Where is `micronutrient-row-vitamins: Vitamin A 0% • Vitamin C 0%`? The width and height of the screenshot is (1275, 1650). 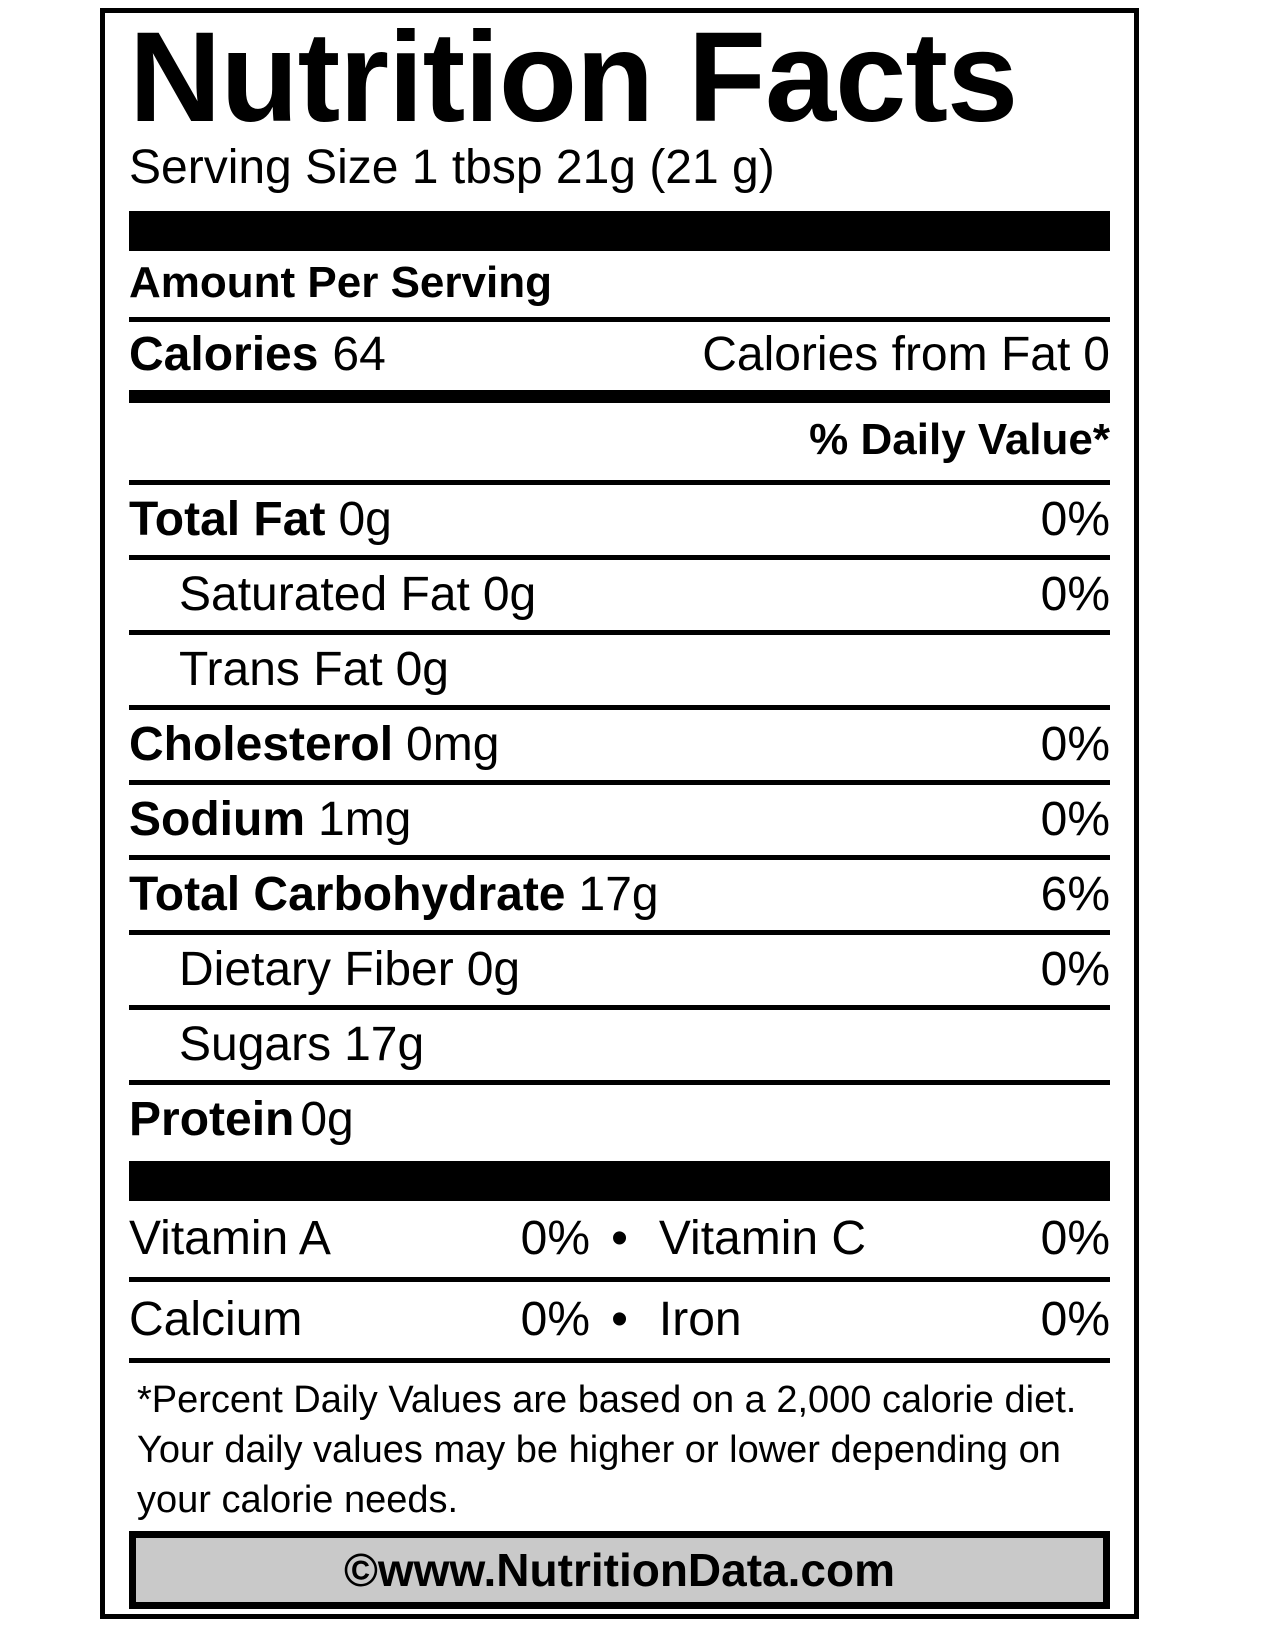 micronutrient-row-vitamins: Vitamin A 0% • Vitamin C 0% is located at coordinates (619, 1241).